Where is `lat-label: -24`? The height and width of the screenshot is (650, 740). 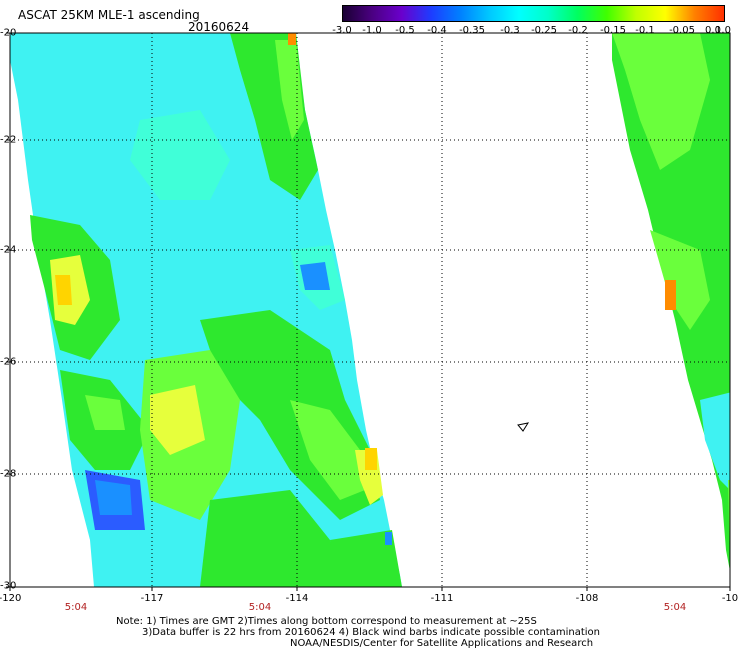 lat-label: -24 is located at coordinates (8, 250).